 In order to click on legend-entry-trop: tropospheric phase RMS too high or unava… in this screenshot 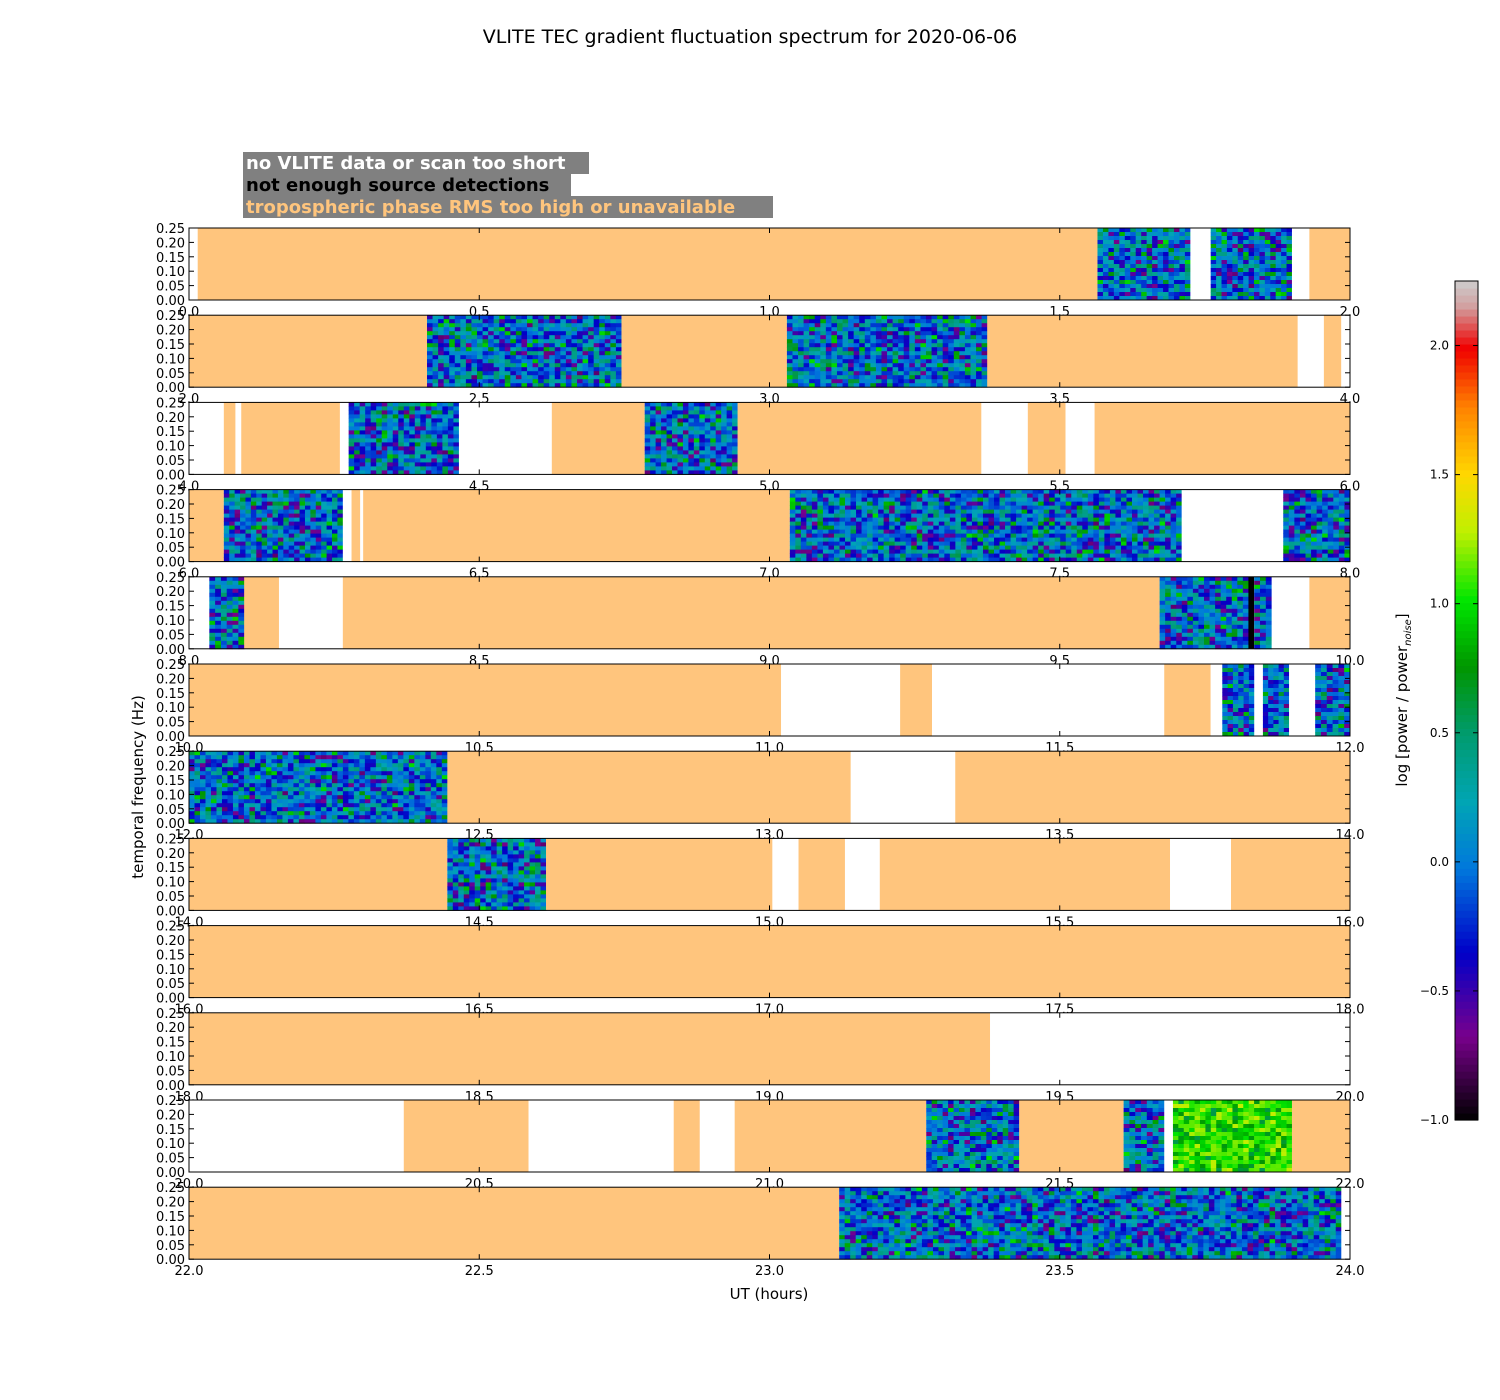, I will do `click(490, 207)`.